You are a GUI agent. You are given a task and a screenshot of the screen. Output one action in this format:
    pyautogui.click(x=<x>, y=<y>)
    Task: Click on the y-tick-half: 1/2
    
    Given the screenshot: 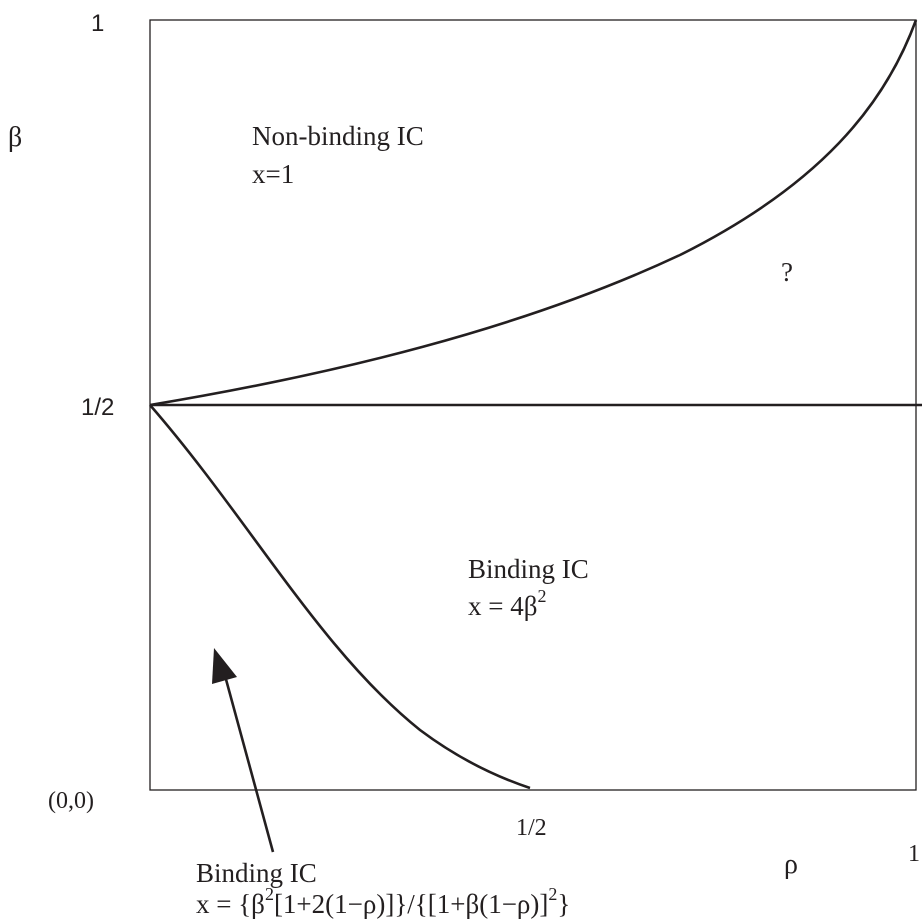 What is the action you would take?
    pyautogui.click(x=97, y=407)
    